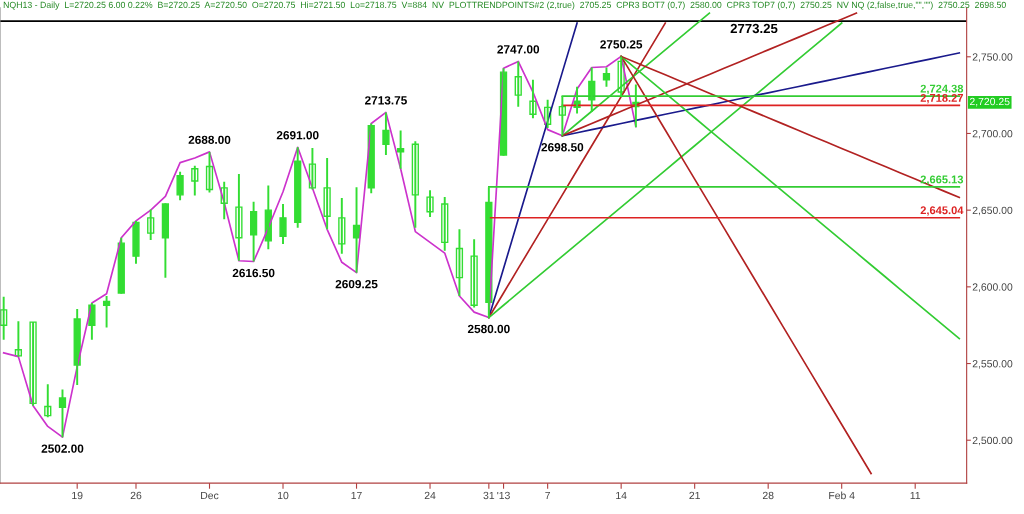 The width and height of the screenshot is (1024, 514). I want to click on x-tick-label: 14, so click(621, 495).